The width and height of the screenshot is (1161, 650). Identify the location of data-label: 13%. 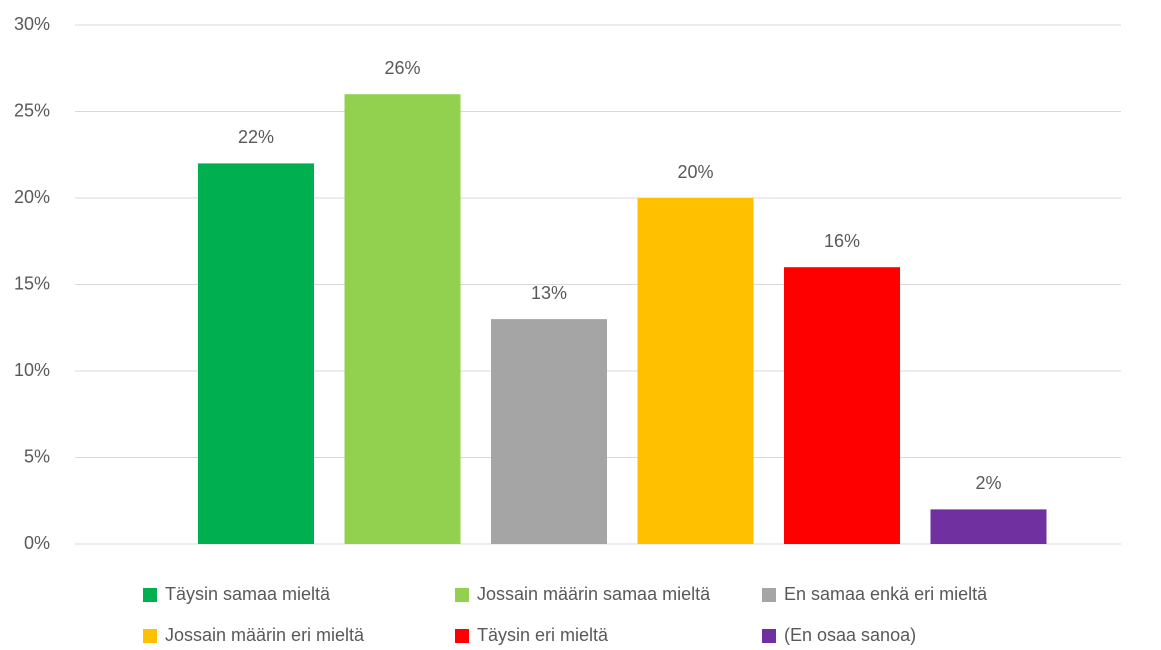
(549, 293).